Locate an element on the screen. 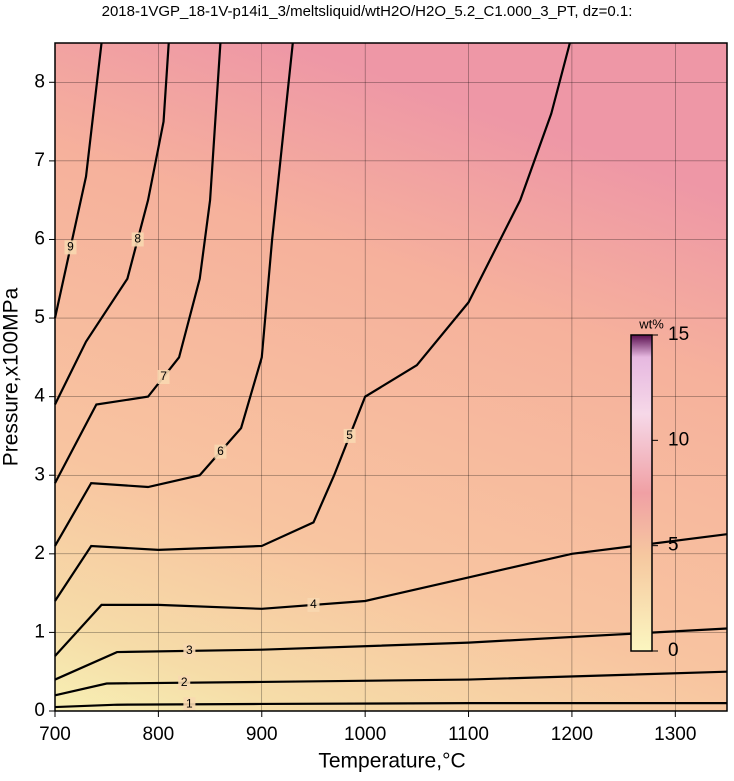 The image size is (734, 781). colorbar-label: wt% is located at coordinates (651, 323).